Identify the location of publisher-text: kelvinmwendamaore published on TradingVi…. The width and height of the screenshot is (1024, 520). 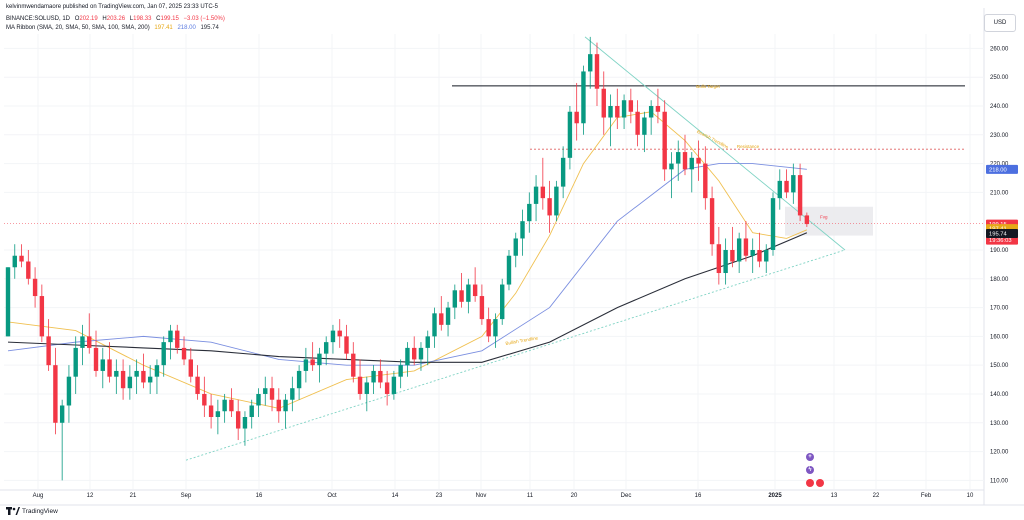
(112, 7).